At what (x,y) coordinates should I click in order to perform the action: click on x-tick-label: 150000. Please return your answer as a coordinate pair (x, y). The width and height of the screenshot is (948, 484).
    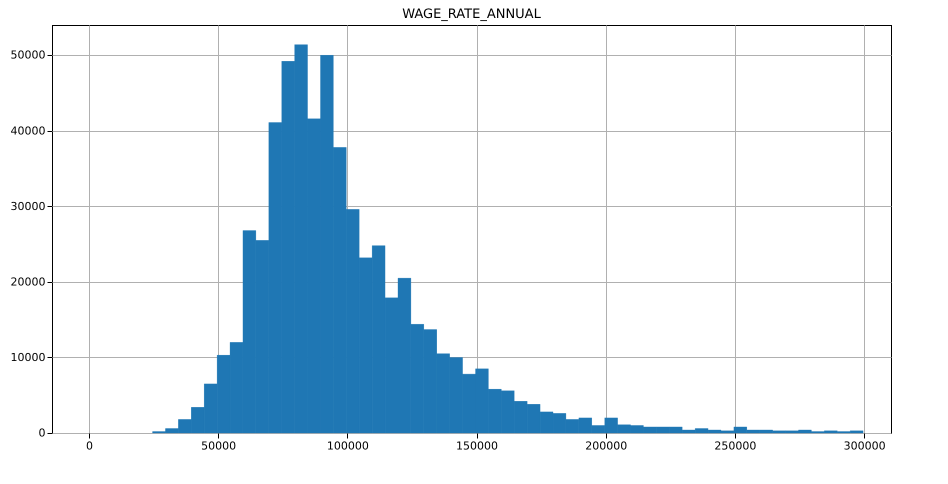
    Looking at the image, I should click on (477, 446).